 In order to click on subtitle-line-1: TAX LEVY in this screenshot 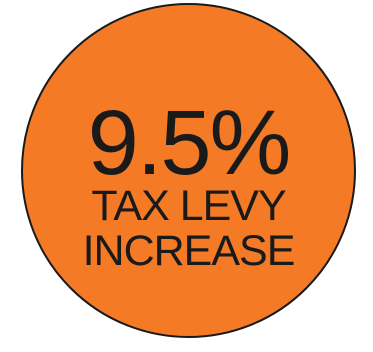, I will do `click(188, 206)`.